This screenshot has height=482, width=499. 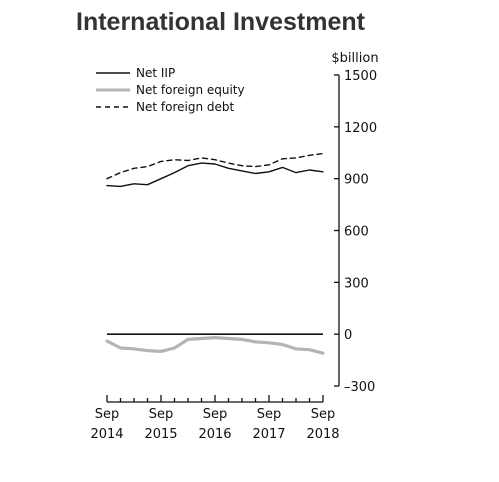 I want to click on chart-title: International Investment, so click(x=220, y=22).